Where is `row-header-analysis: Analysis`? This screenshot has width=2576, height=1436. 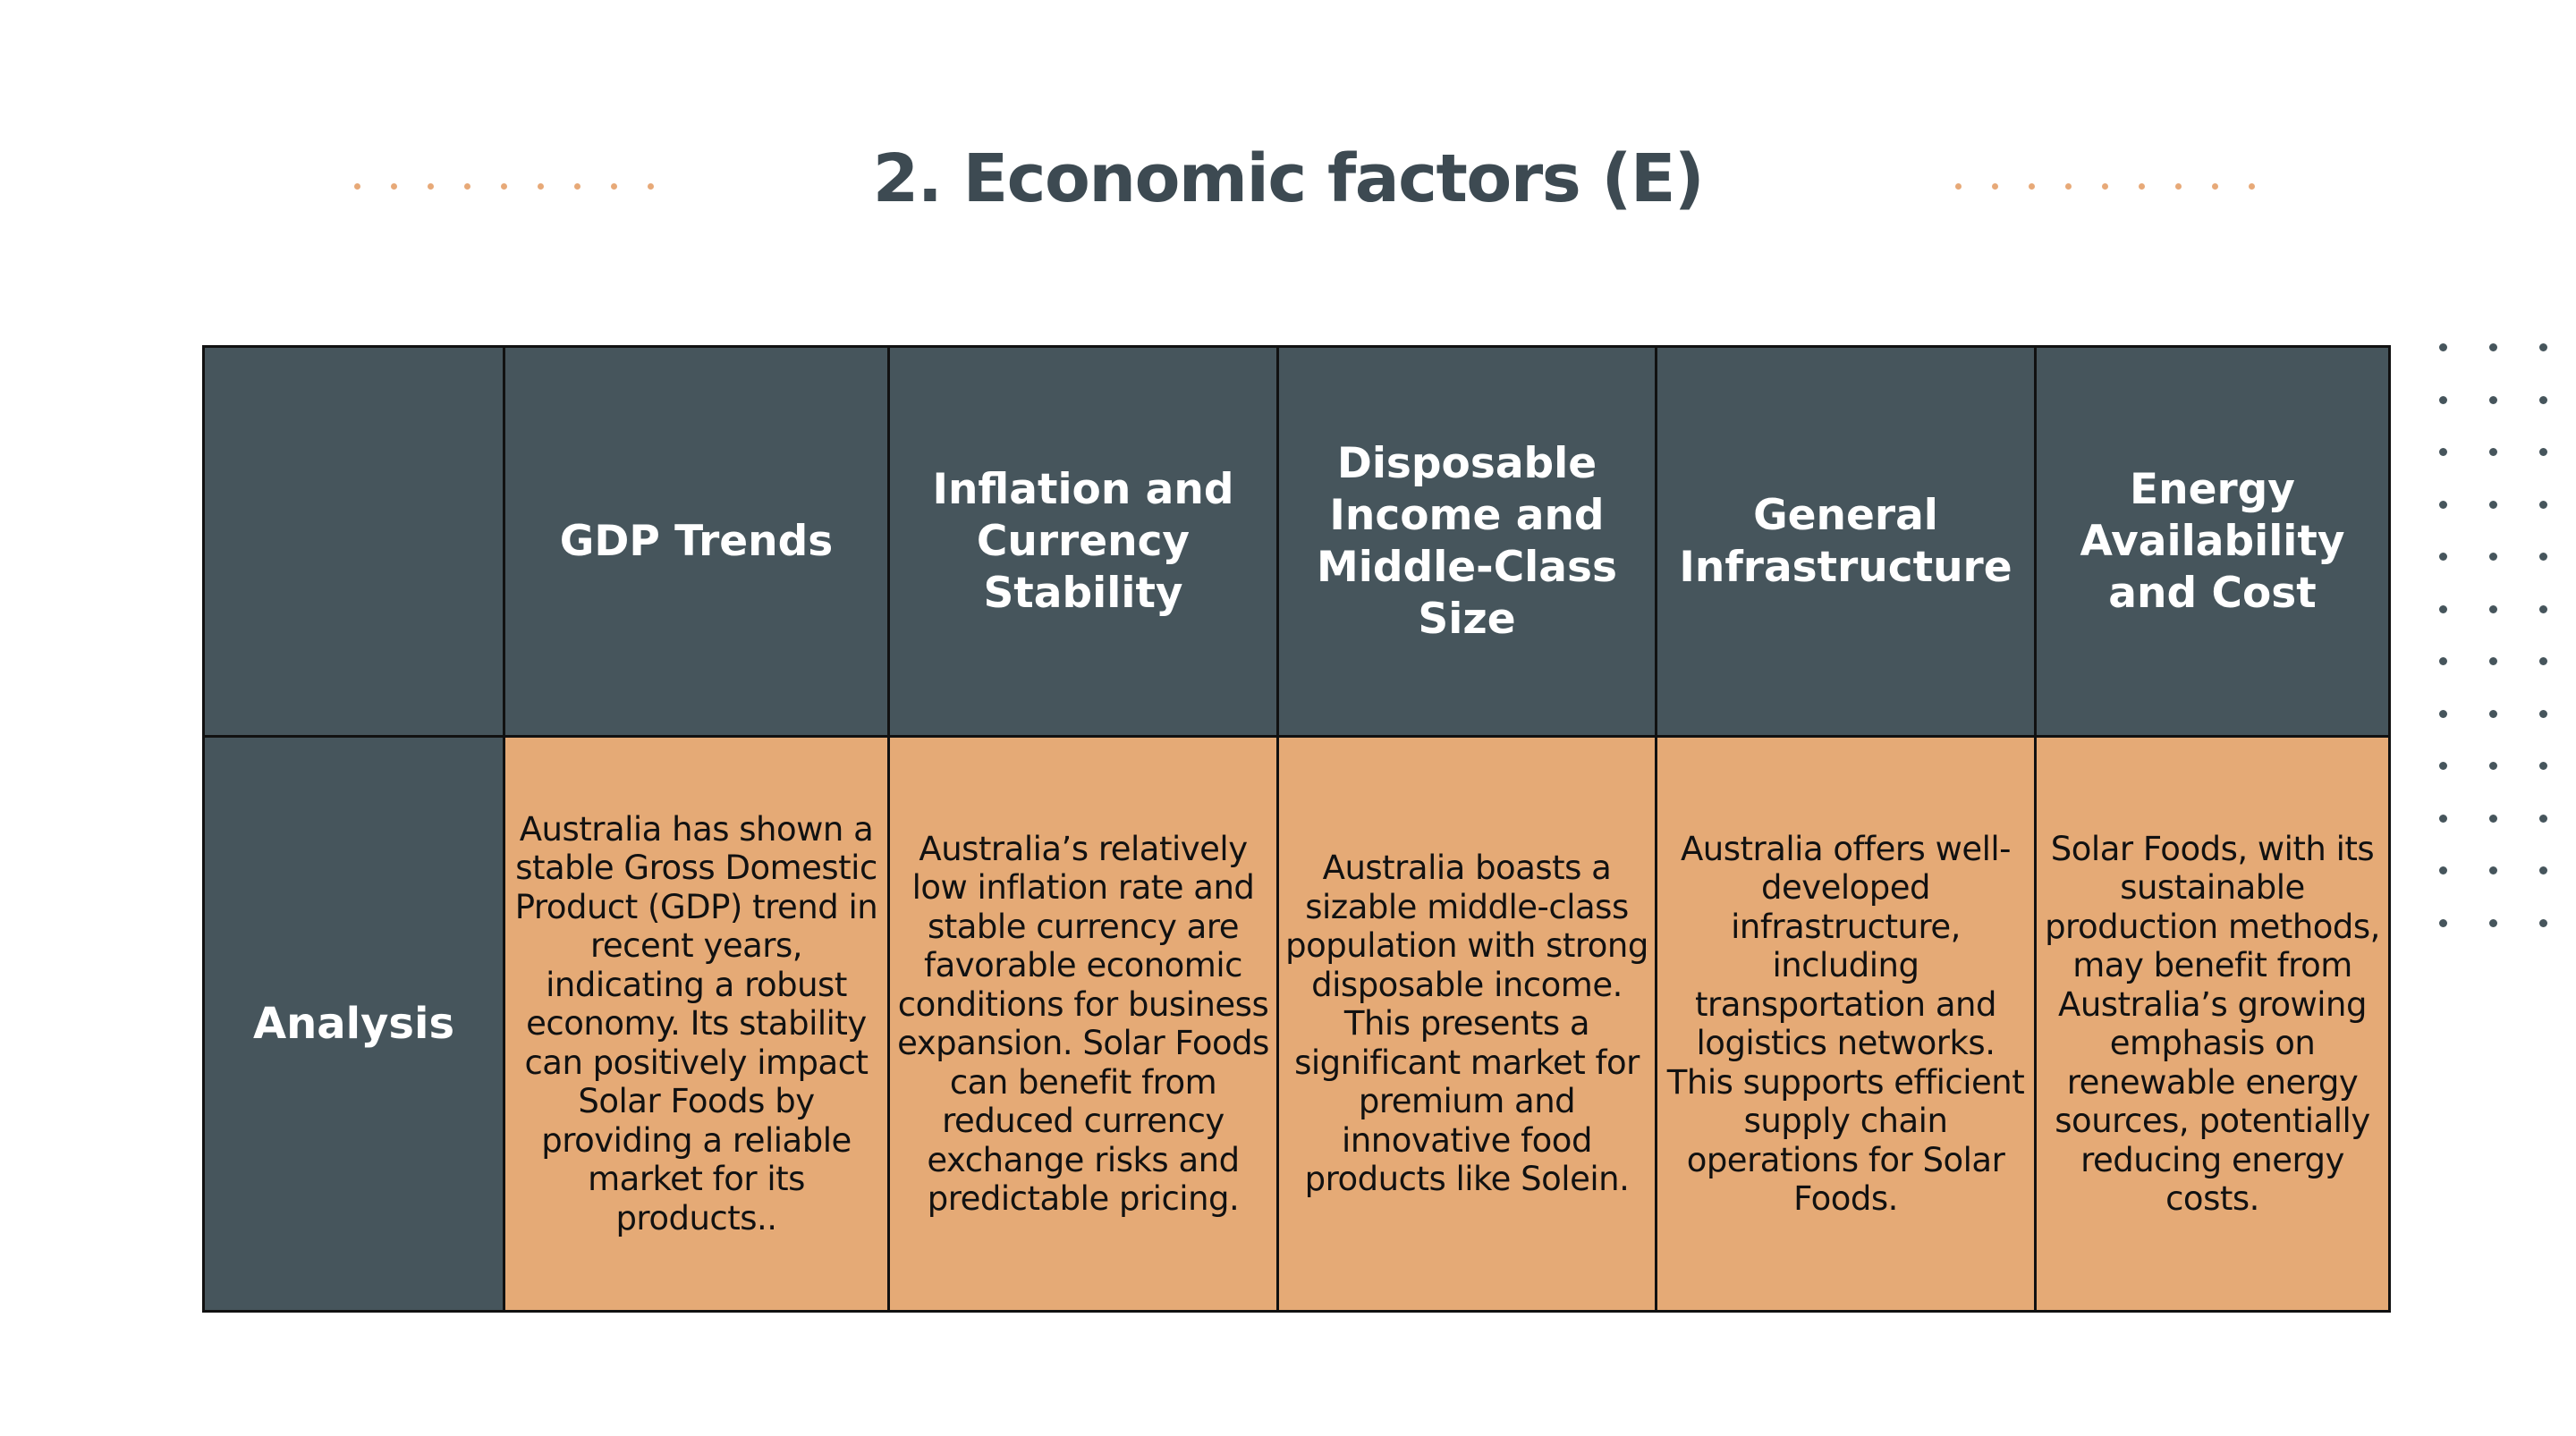 row-header-analysis: Analysis is located at coordinates (353, 1024).